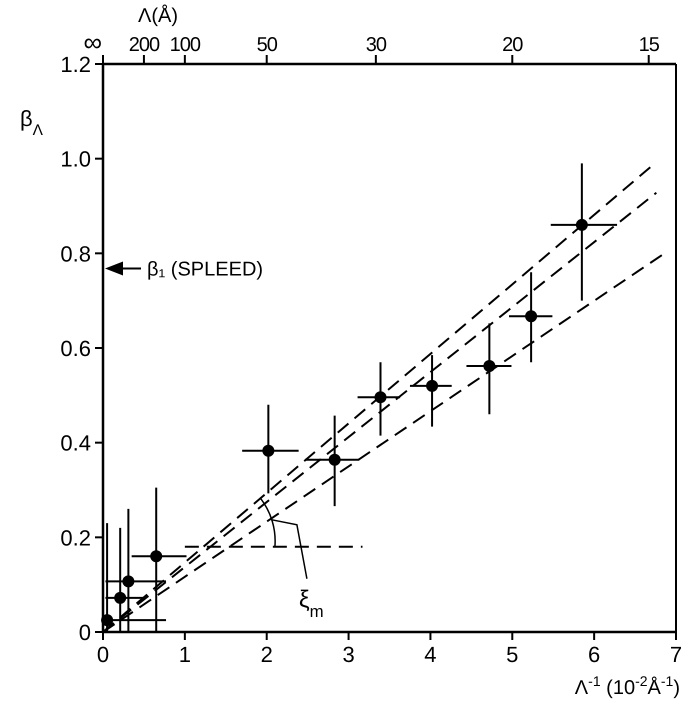 The image size is (688, 702). What do you see at coordinates (158, 15) in the screenshot?
I see `x2-axis-title: Λ(Å)` at bounding box center [158, 15].